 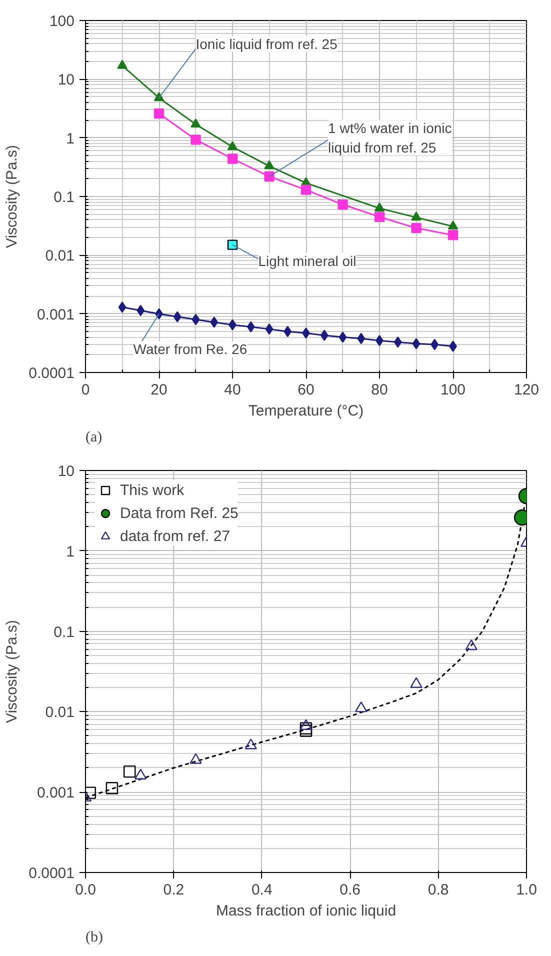 I want to click on legend-label: Data from Ref. 25, so click(x=179, y=513).